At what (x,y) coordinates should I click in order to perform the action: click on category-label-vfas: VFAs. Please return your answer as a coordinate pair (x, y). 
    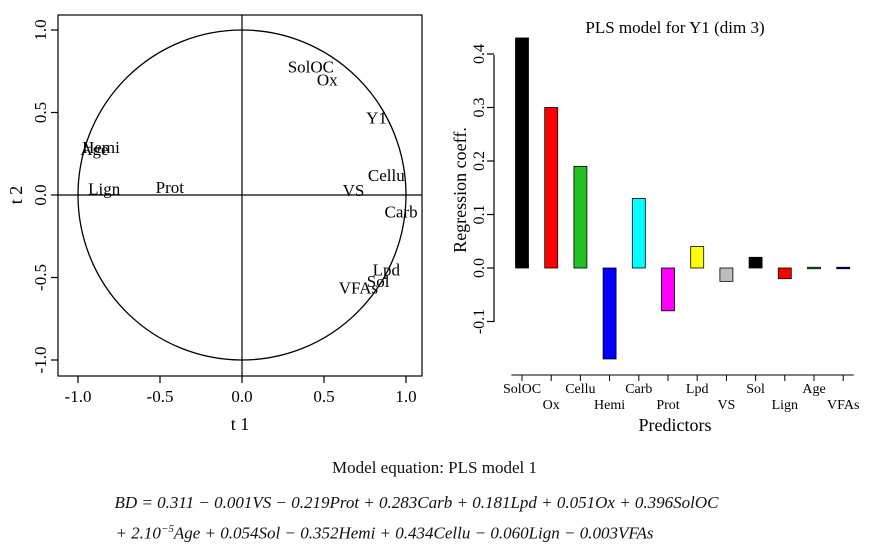
    Looking at the image, I should click on (843, 405).